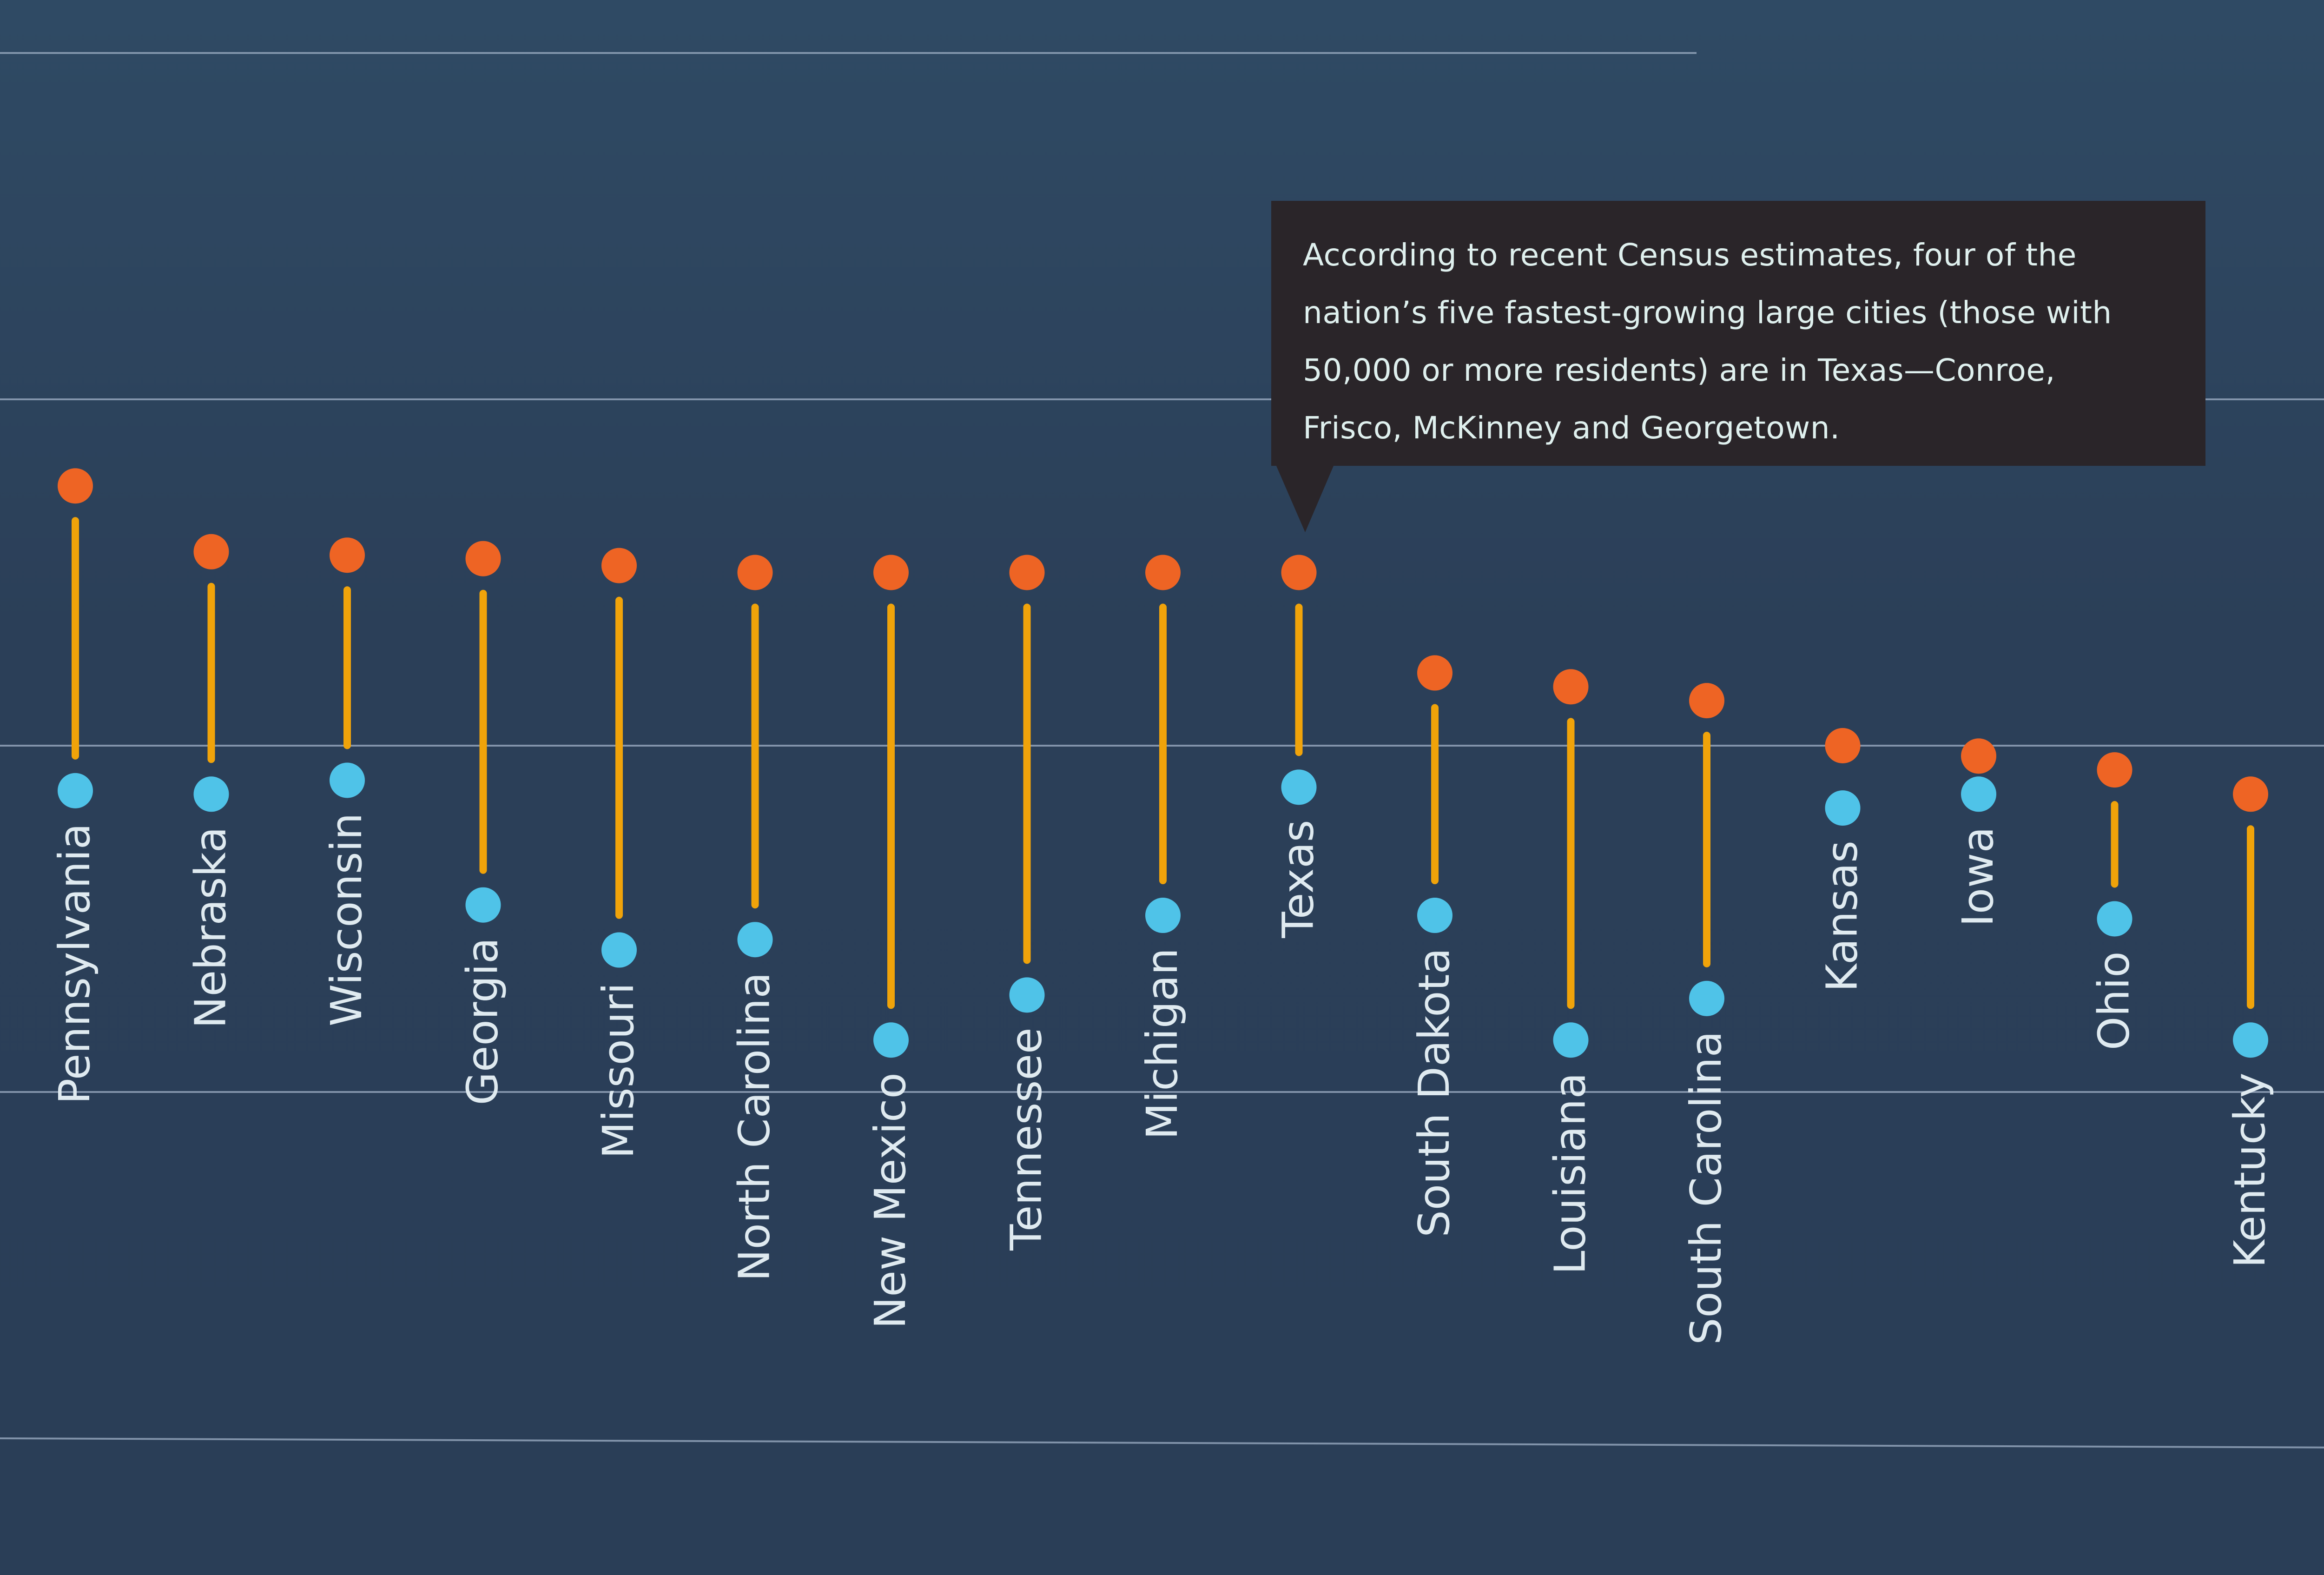 This screenshot has height=1575, width=2324. What do you see at coordinates (2114, 1001) in the screenshot?
I see `category-label: Ohio` at bounding box center [2114, 1001].